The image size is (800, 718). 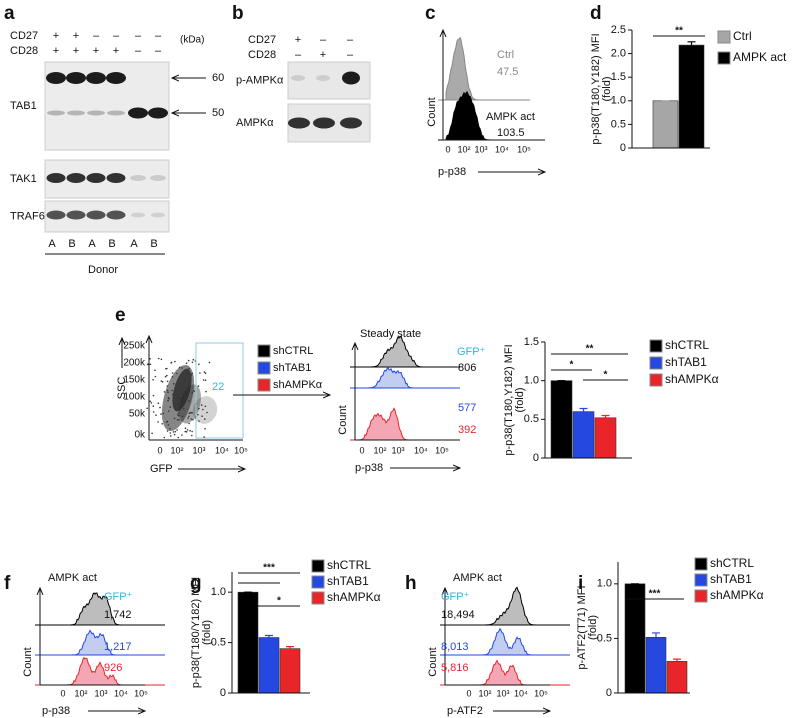 What do you see at coordinates (458, 615) in the screenshot?
I see `gate-value: 18,494` at bounding box center [458, 615].